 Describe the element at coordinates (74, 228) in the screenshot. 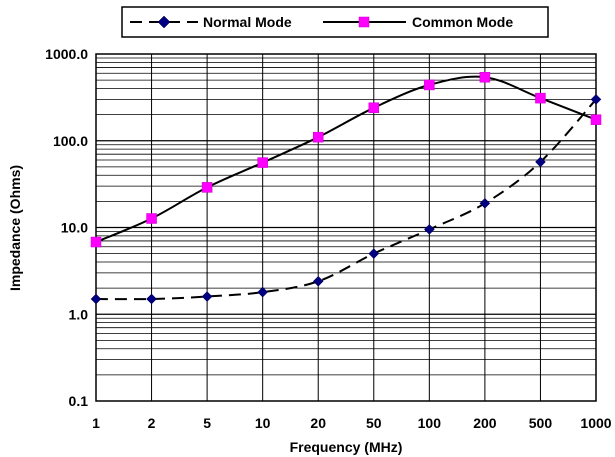

I see `y-tick-label: 10.0` at that location.